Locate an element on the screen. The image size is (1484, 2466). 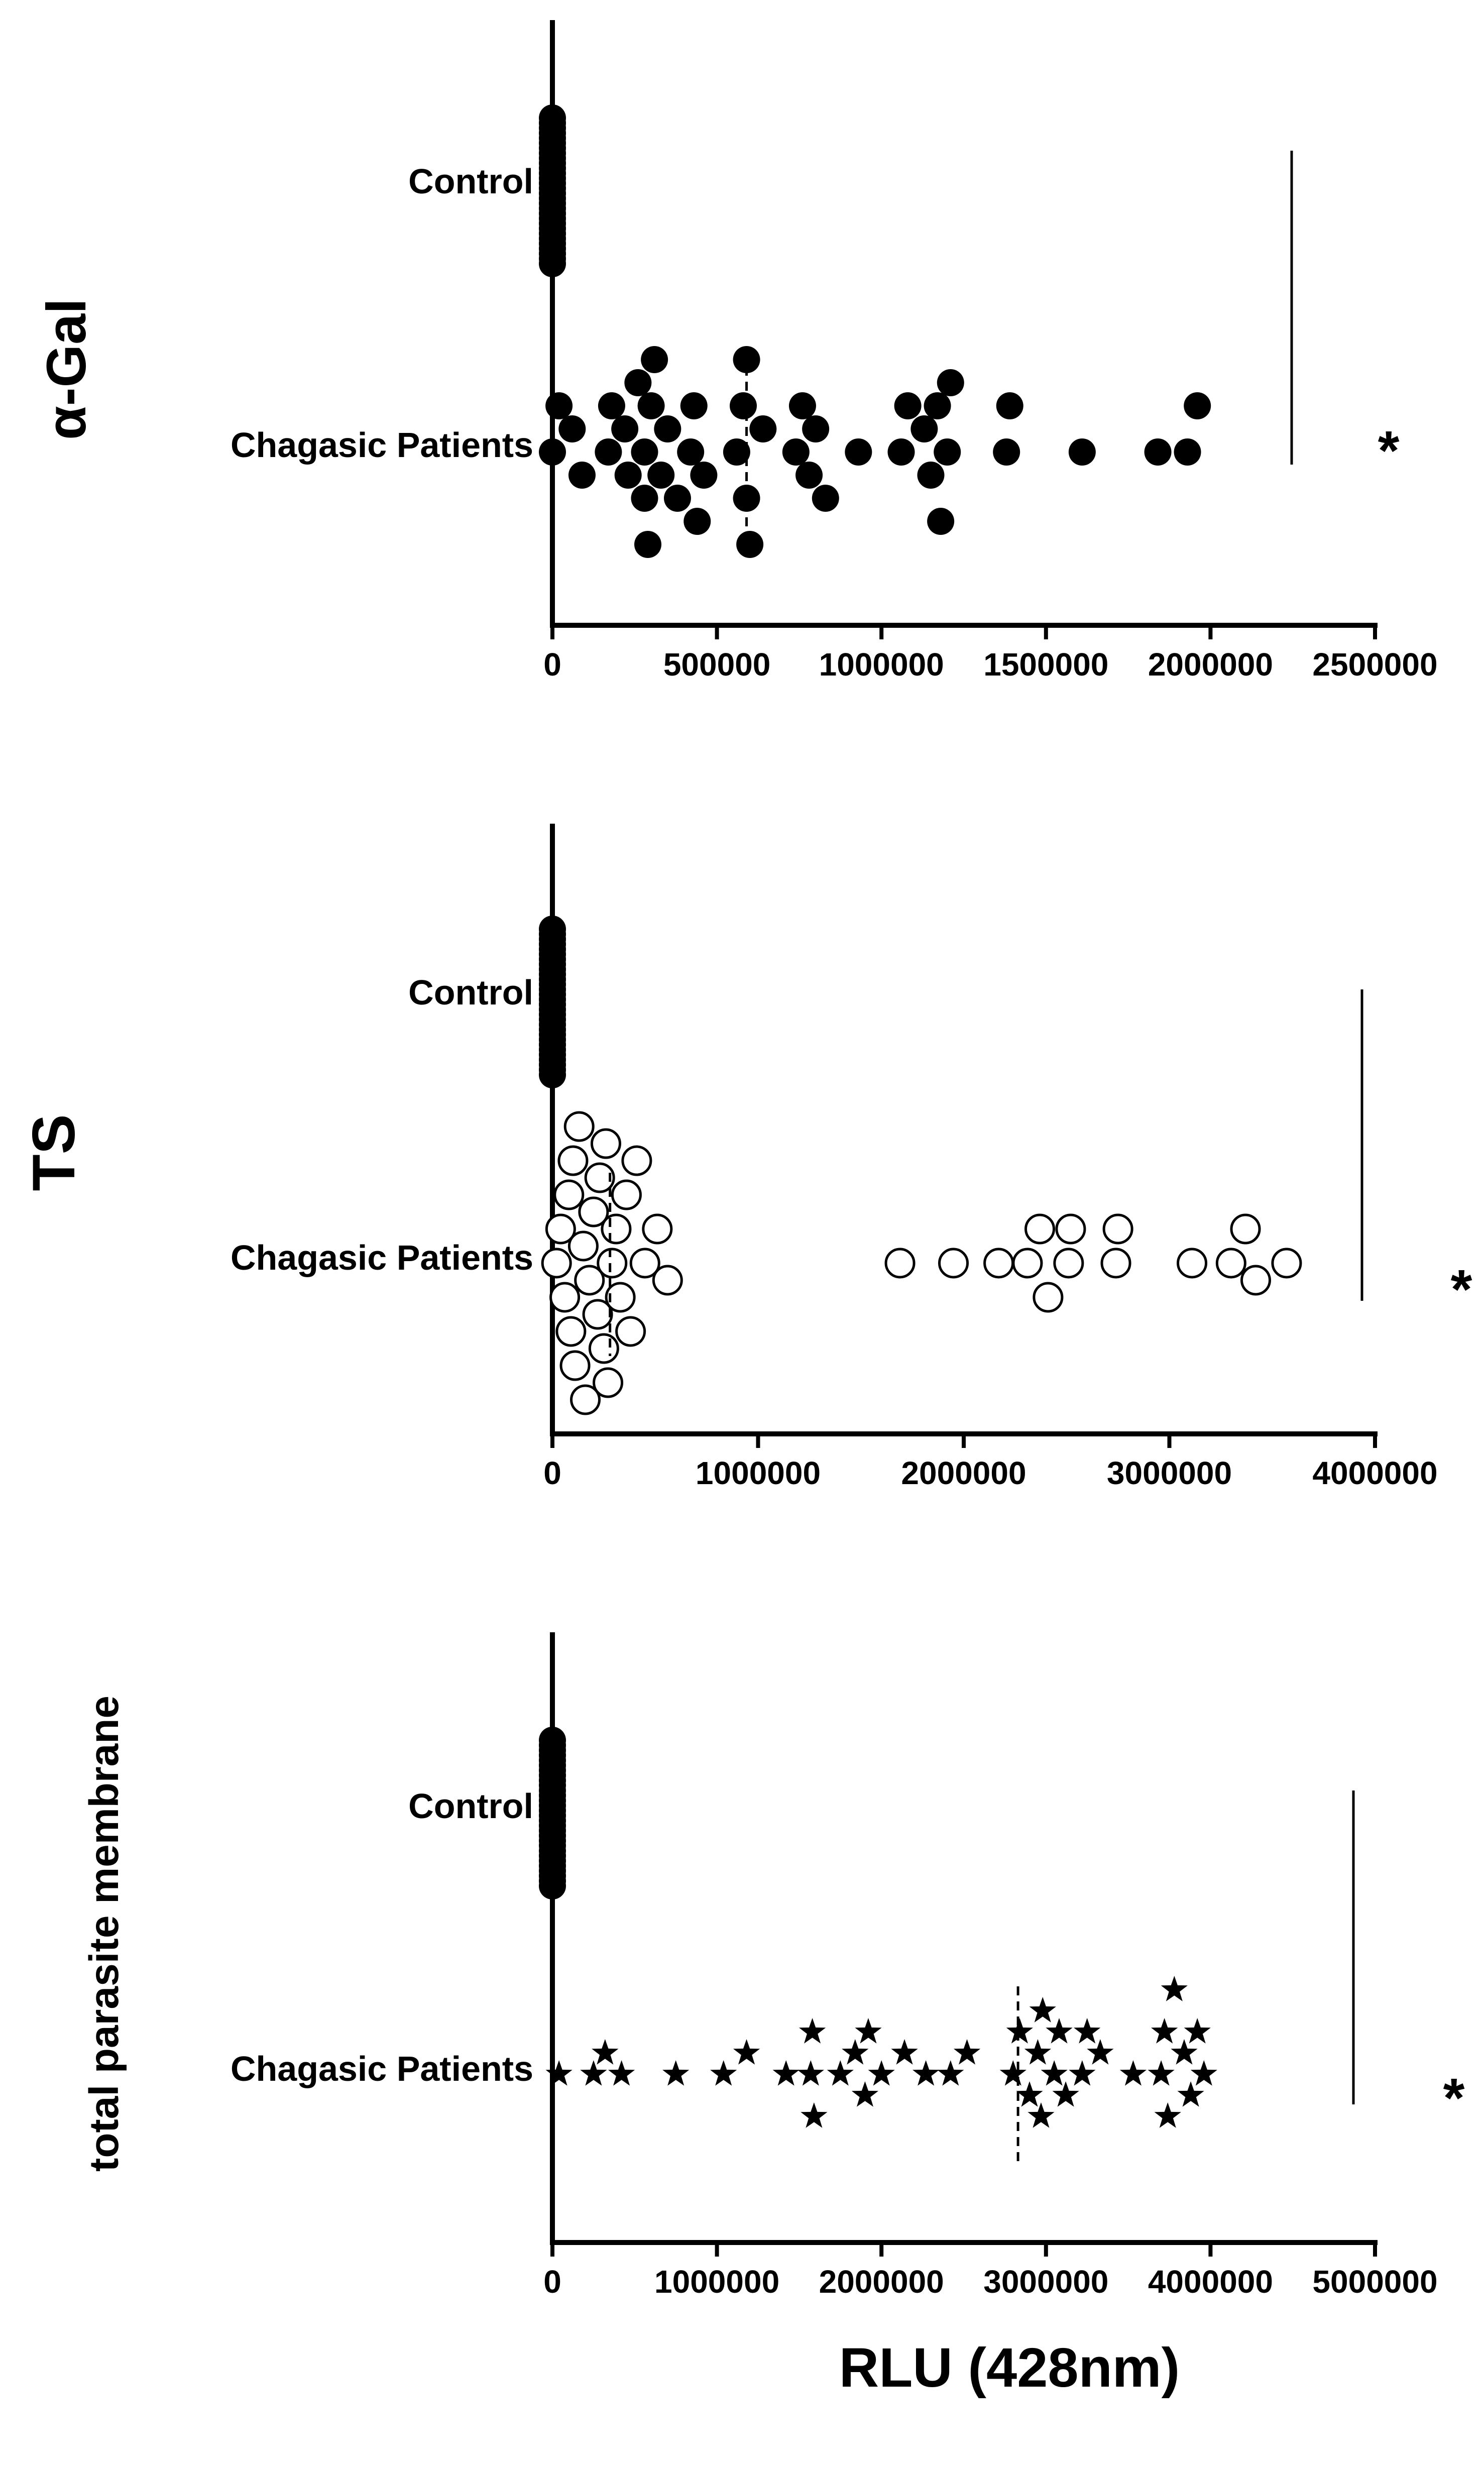
x-tick-label: 500000 is located at coordinates (717, 664).